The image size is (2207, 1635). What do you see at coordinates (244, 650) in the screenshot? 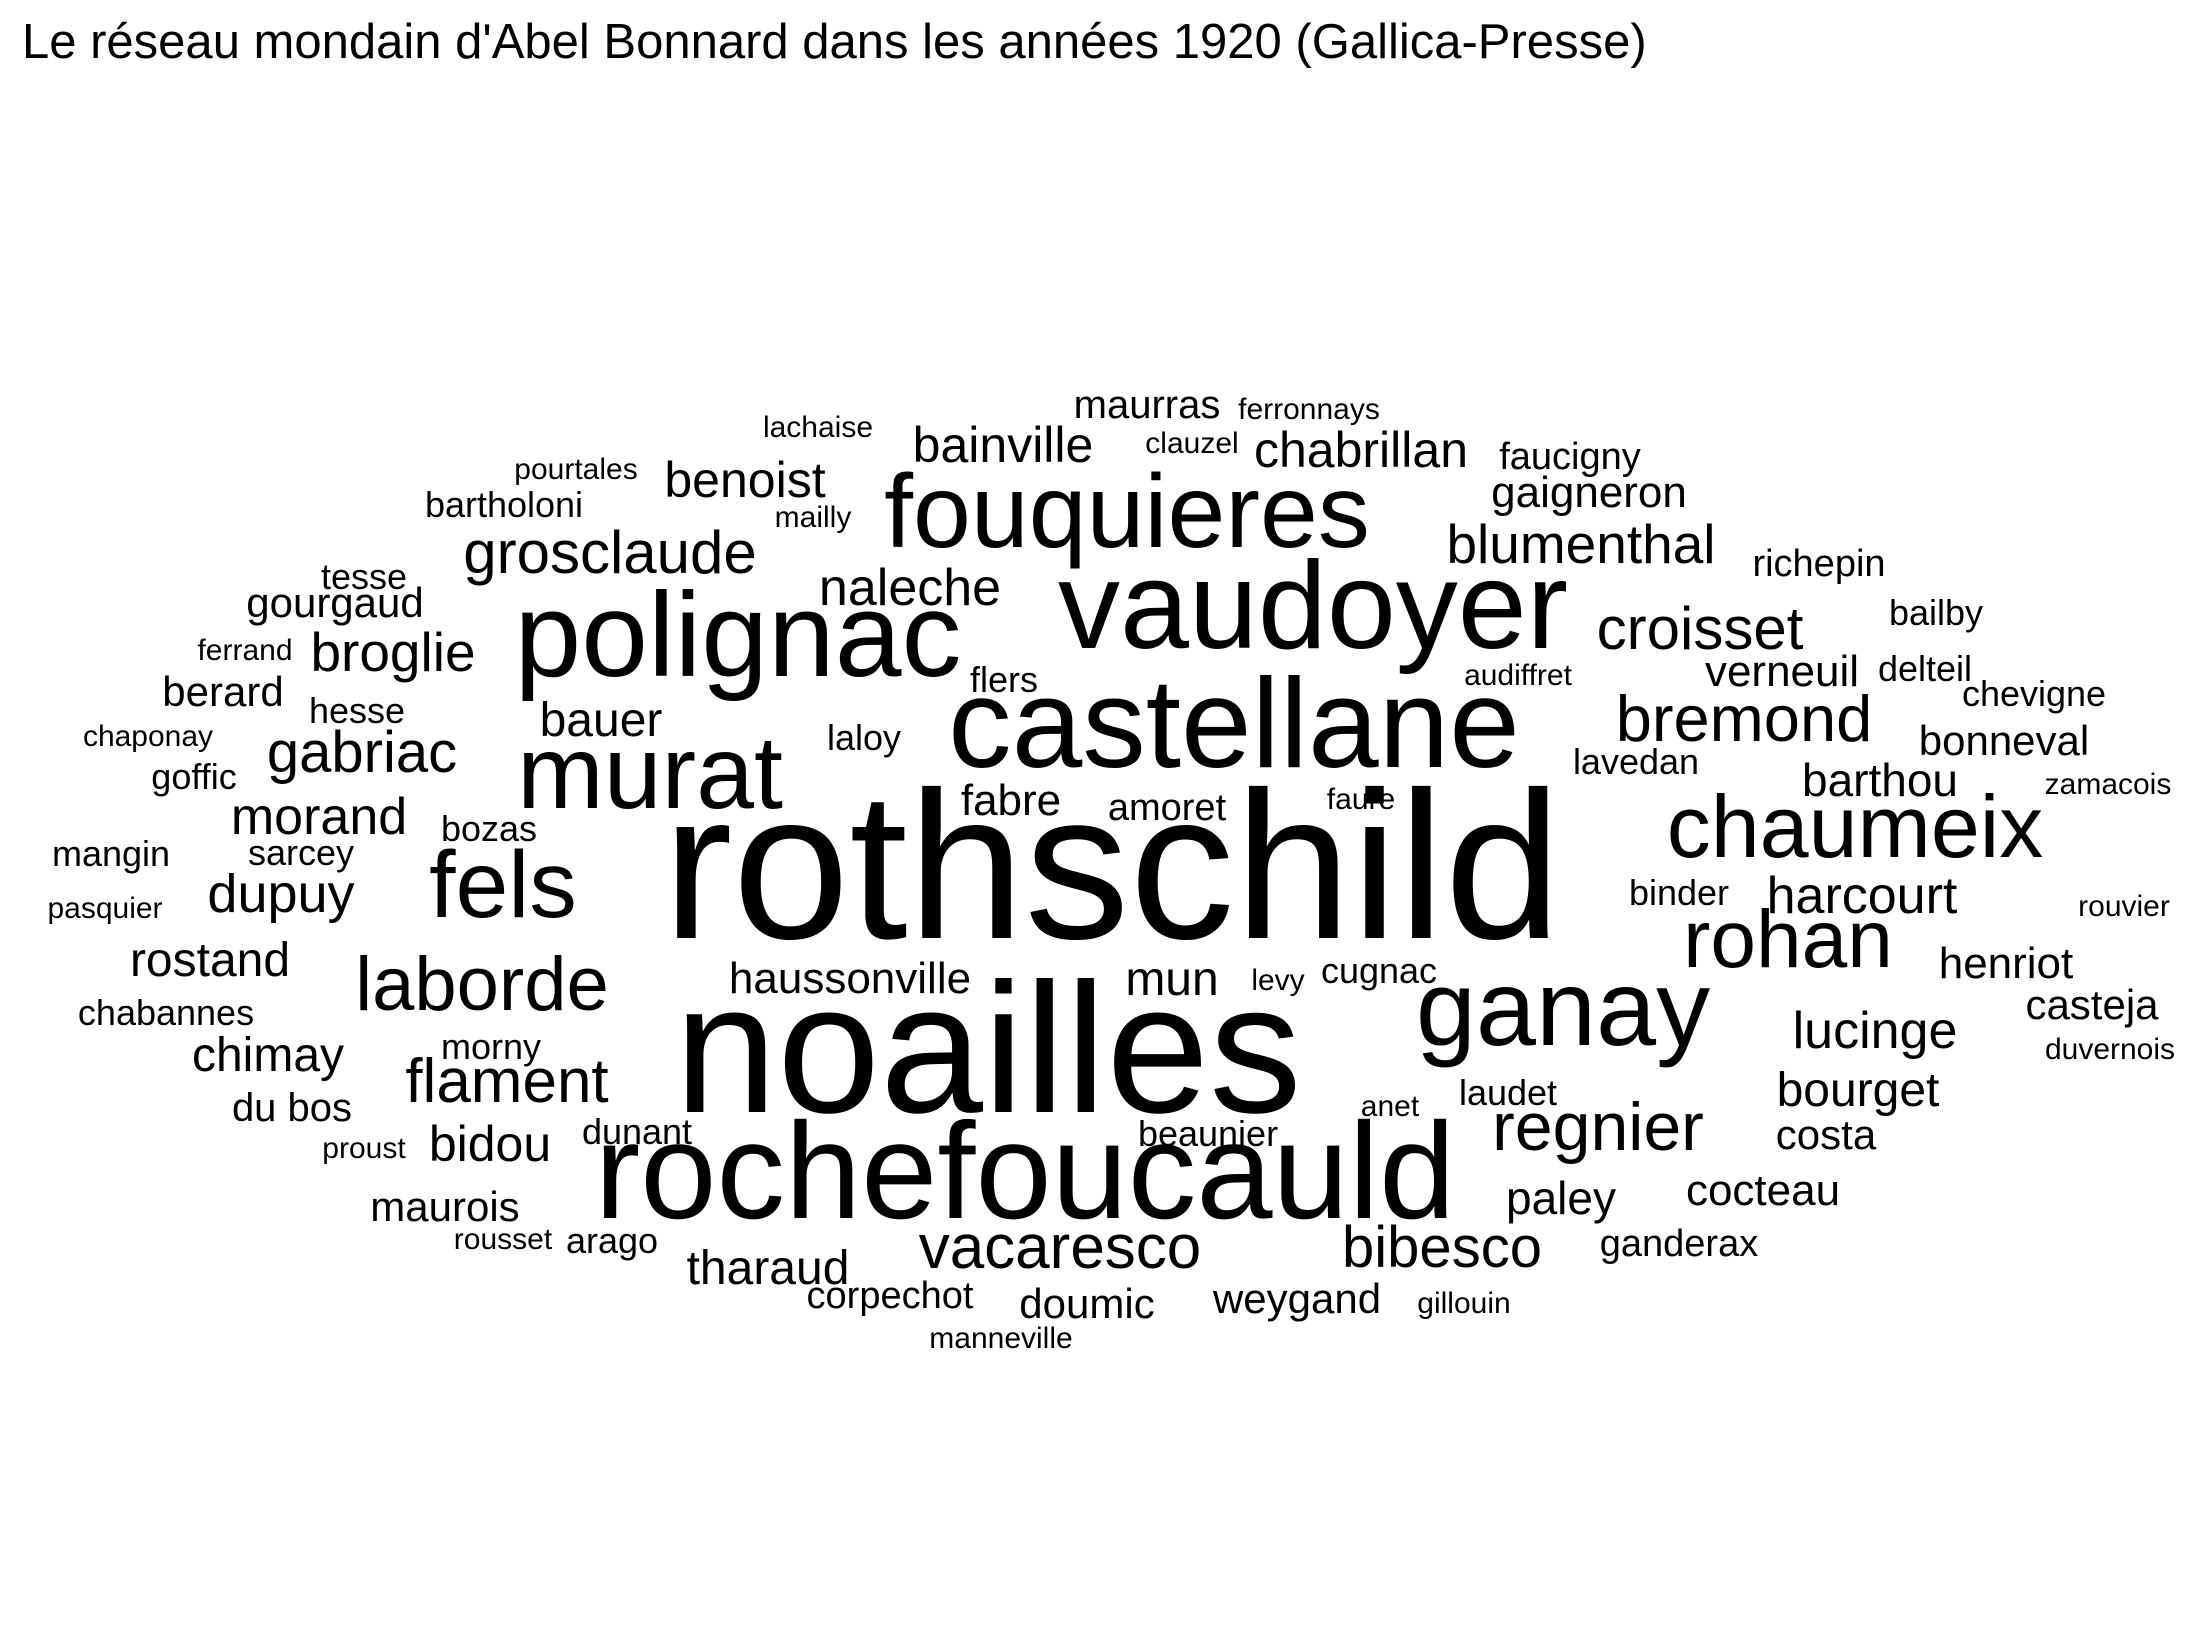
I see `word-ferrand: ferrand` at bounding box center [244, 650].